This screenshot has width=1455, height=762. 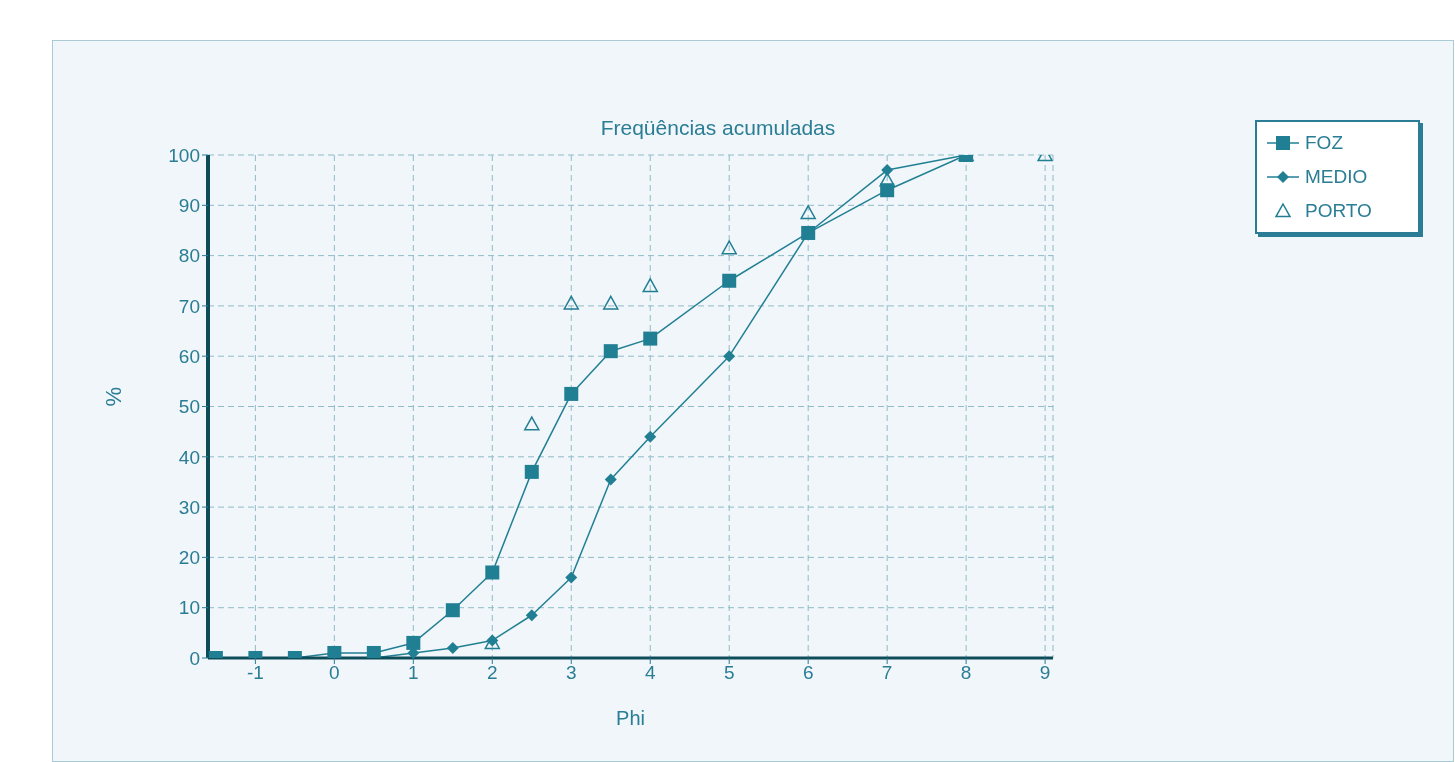 What do you see at coordinates (189, 558) in the screenshot?
I see `y-tick-label: 20` at bounding box center [189, 558].